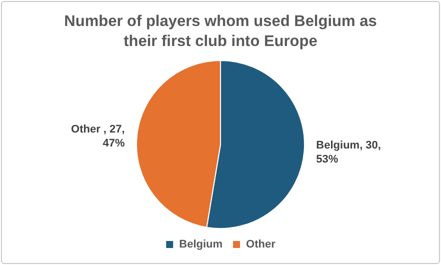 Image resolution: width=441 pixels, height=265 pixels. Describe the element at coordinates (220, 32) in the screenshot. I see `chart-title: Number of players whom used Belgium as their first club into Europe` at that location.